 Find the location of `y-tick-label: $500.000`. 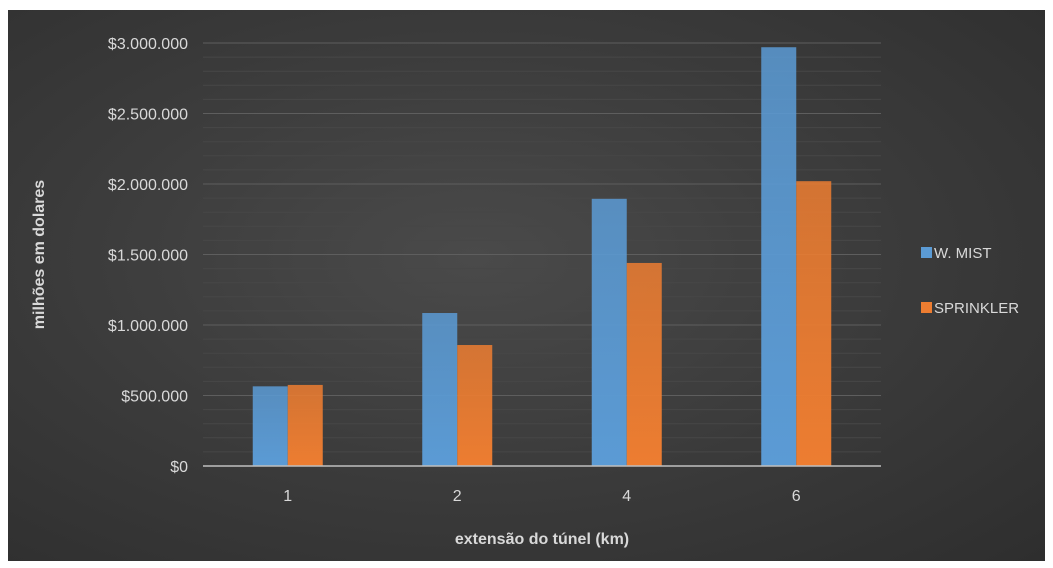

y-tick-label: $500.000 is located at coordinates (154, 397).